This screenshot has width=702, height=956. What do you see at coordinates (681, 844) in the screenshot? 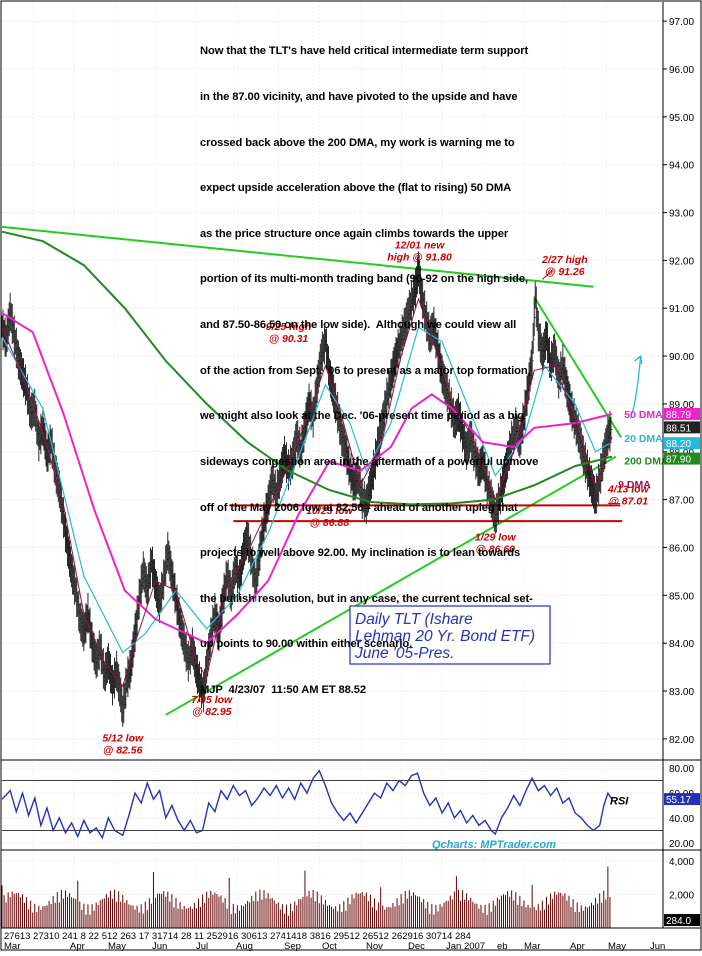
I see `rsi-tick-label: 20.00` at bounding box center [681, 844].